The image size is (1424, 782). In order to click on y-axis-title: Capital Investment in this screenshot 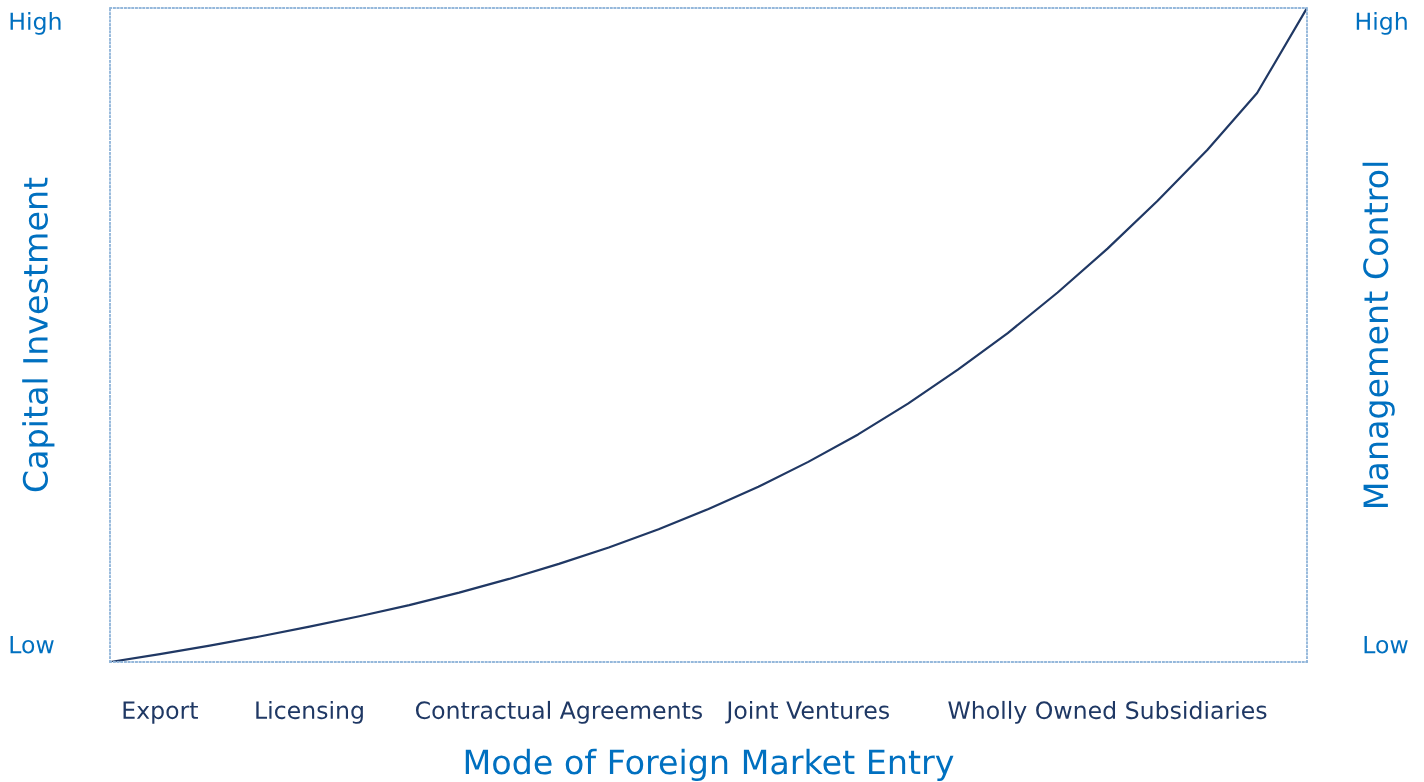, I will do `click(38, 334)`.